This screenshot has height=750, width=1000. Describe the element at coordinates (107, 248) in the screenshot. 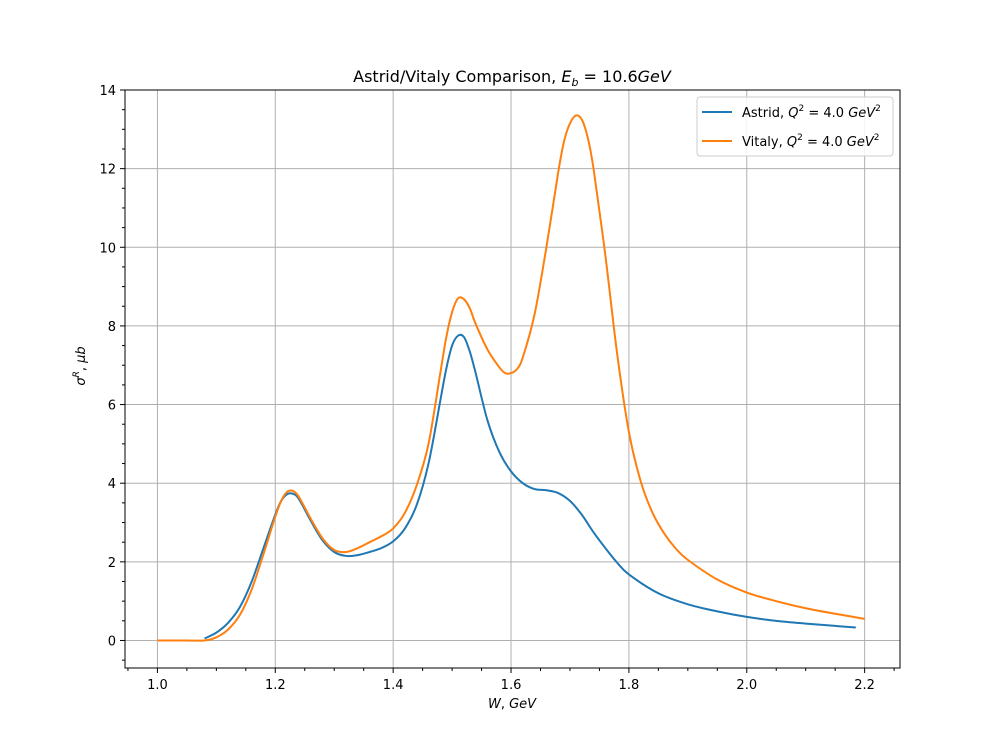

I see `y-tick-label: 10` at that location.